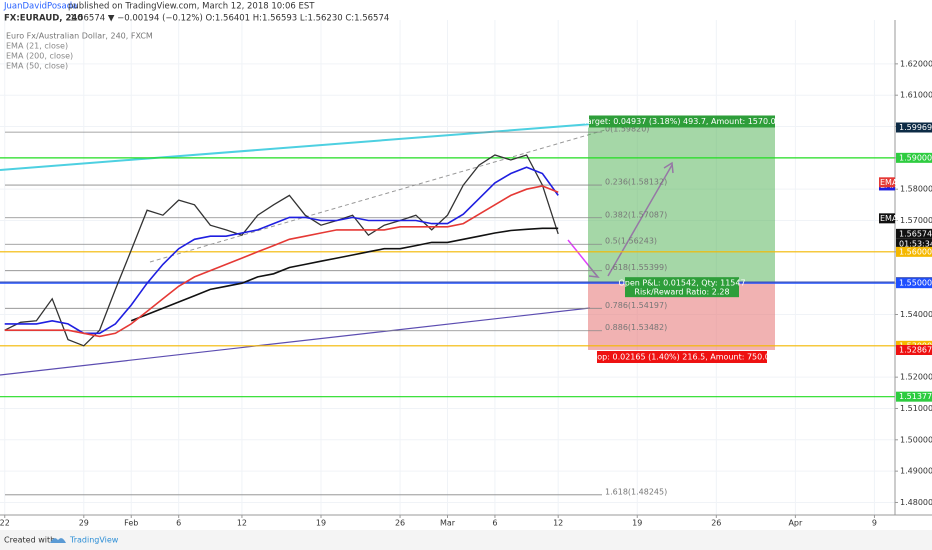 This screenshot has width=932, height=550. Describe the element at coordinates (29, 540) in the screenshot. I see `footer-created: Created with` at that location.